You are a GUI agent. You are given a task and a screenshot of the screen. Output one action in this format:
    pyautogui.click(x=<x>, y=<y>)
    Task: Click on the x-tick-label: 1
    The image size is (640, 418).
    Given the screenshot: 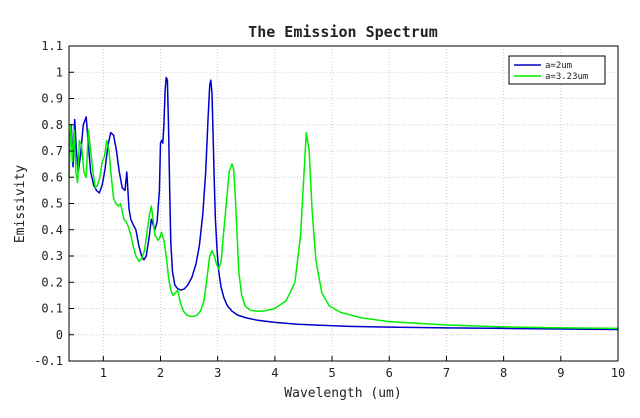 What is the action you would take?
    pyautogui.click(x=103, y=373)
    